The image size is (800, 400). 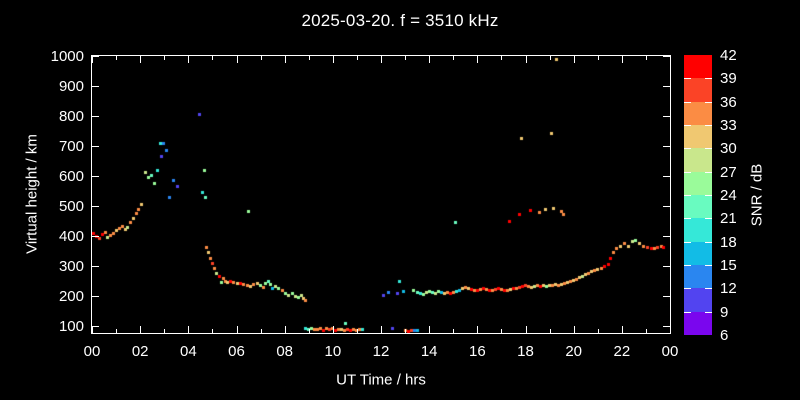 I want to click on x-tick-label: 16, so click(x=477, y=351).